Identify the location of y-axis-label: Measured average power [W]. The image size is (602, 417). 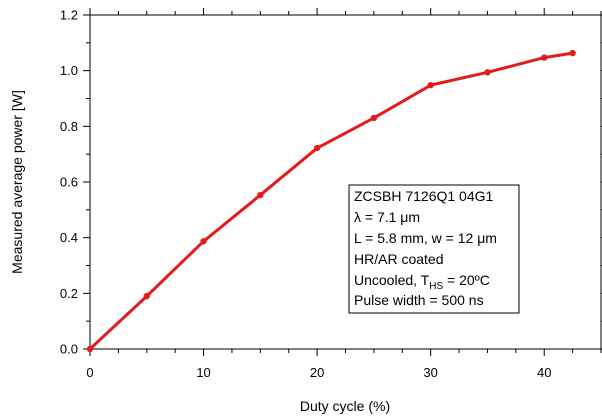
(17, 182).